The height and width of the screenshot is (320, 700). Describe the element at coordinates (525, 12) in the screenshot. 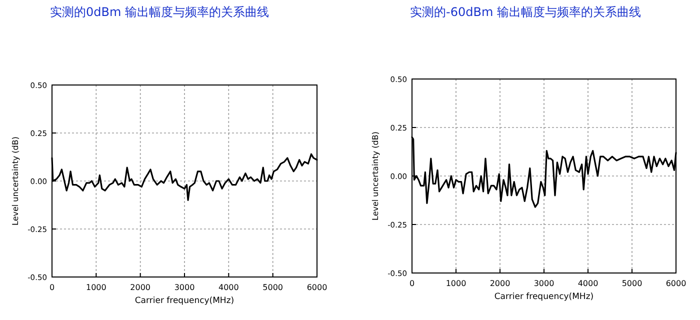

I see `chart-title: 实测的-60dBm 输出幅度与频率的关系曲线` at that location.